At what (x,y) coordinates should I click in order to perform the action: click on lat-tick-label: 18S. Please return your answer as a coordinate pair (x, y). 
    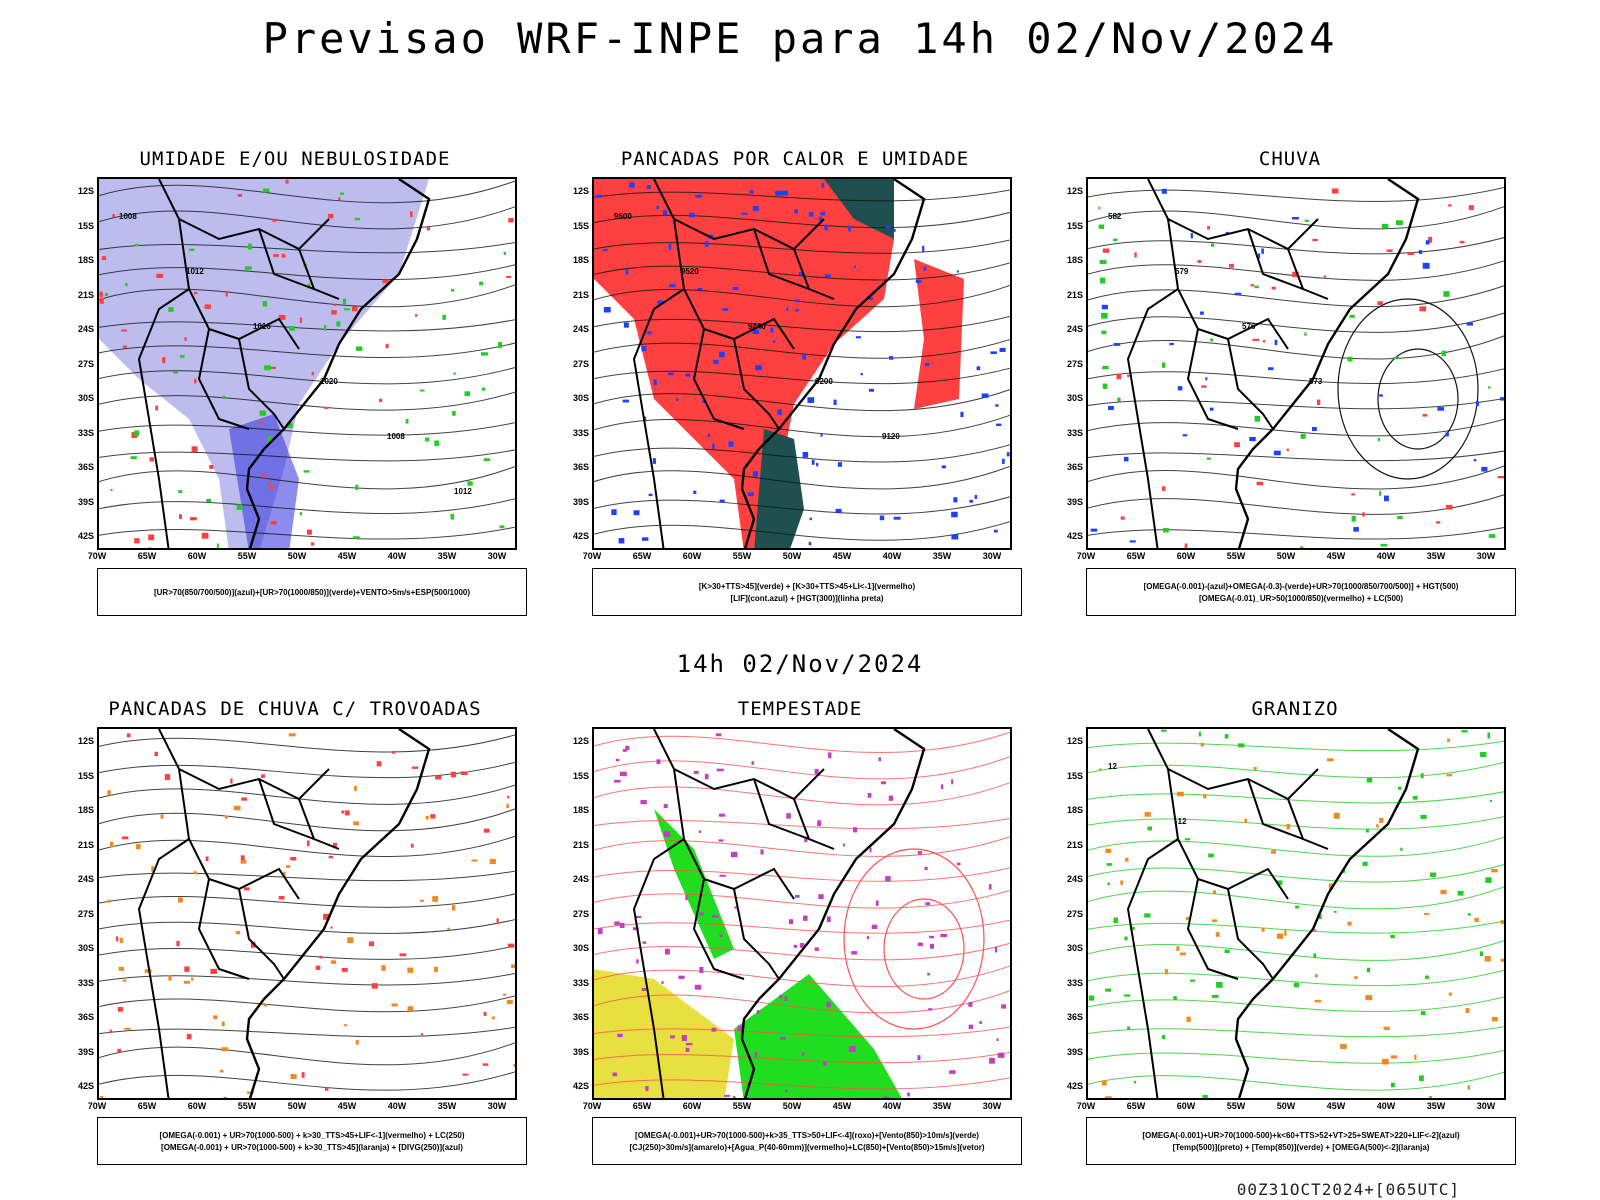
    Looking at the image, I should click on (85, 810).